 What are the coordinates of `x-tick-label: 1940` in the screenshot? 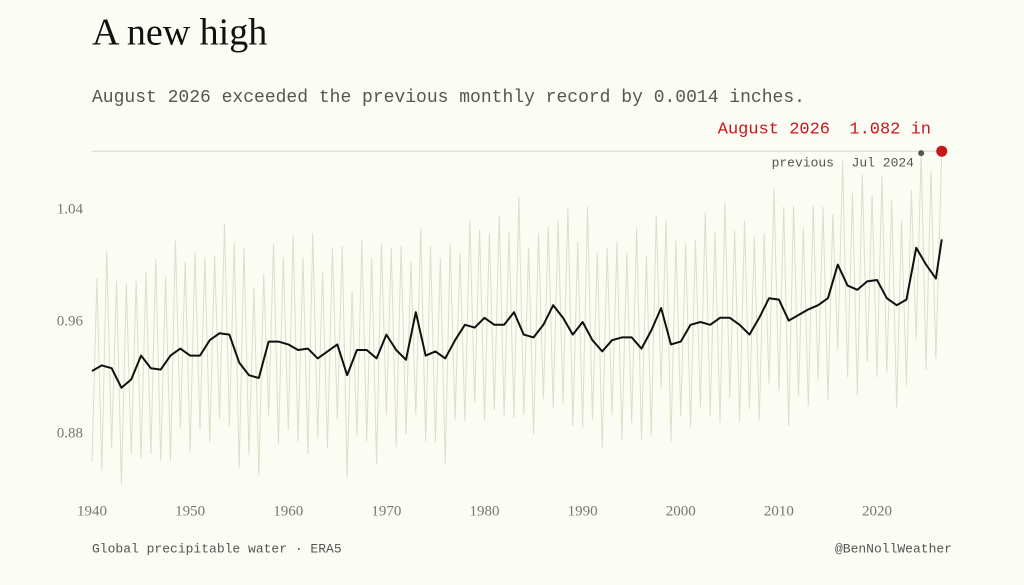 It's located at (92, 511).